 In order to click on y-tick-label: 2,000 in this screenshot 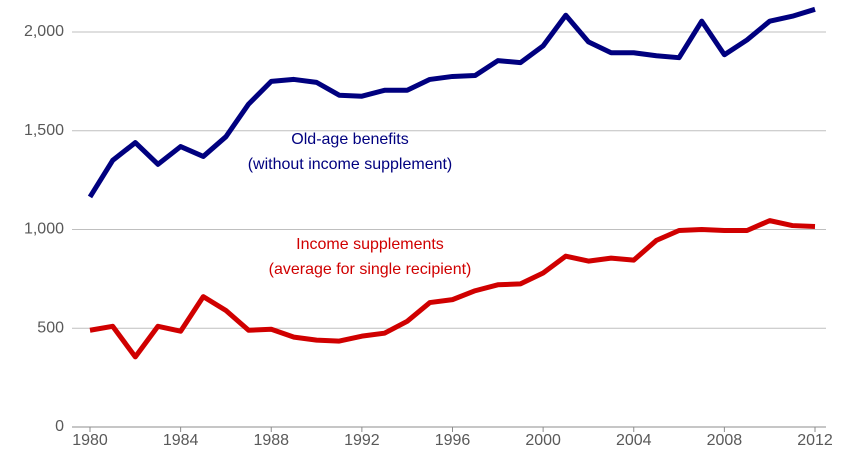, I will do `click(44, 31)`.